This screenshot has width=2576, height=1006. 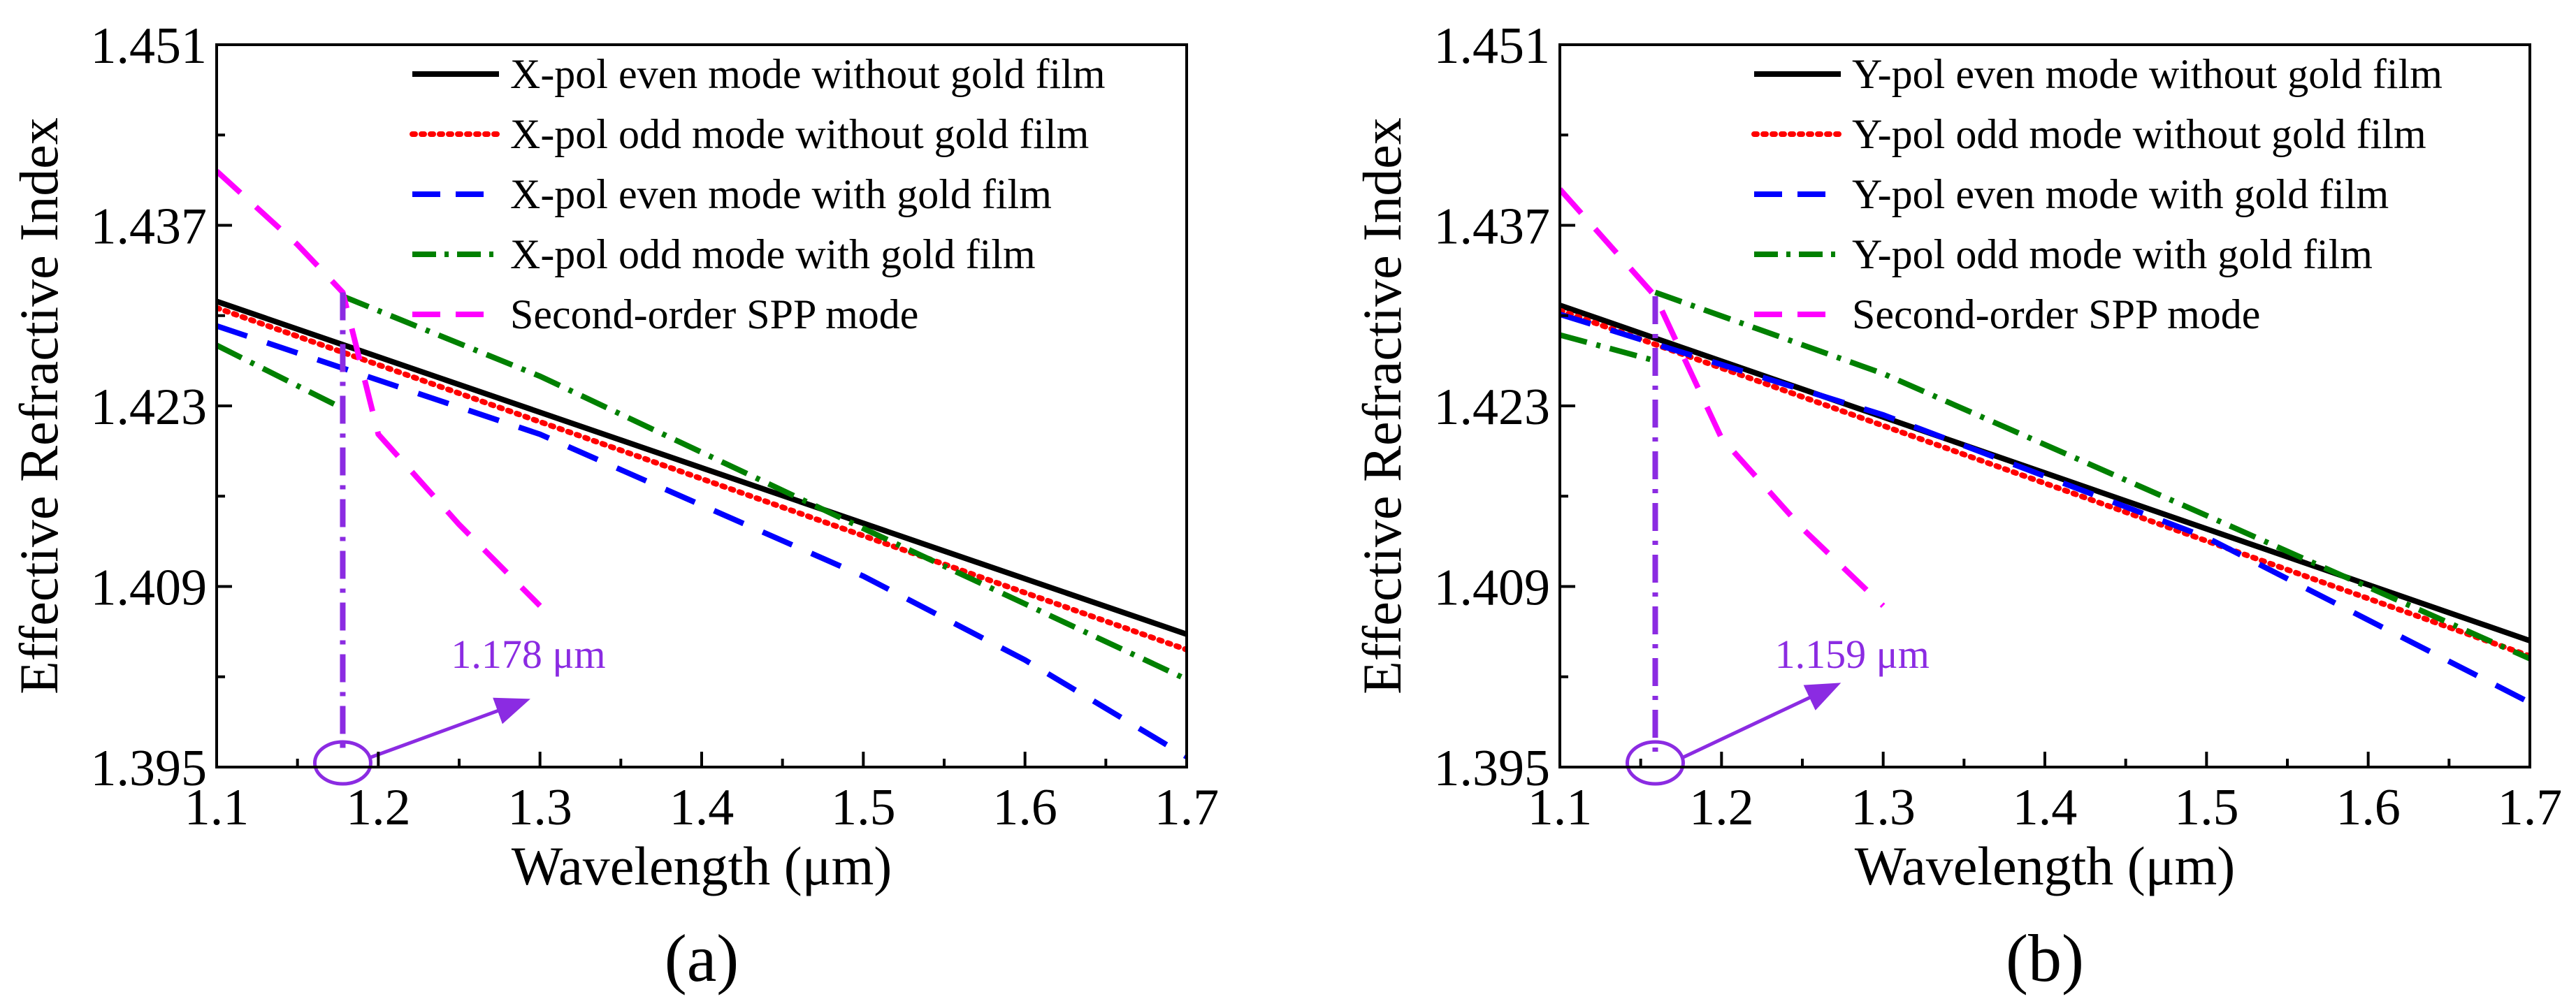 What do you see at coordinates (773, 254) in the screenshot?
I see `legend-label: X-pol odd mode with gold film` at bounding box center [773, 254].